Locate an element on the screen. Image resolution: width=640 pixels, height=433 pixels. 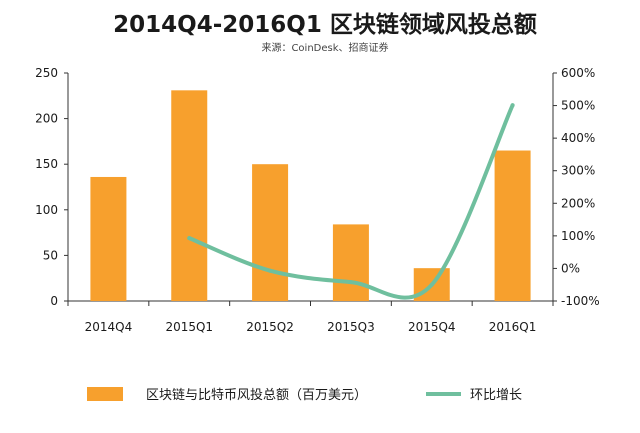
legend: 区块链与比特币风投总额（百万美元） 环比增长 is located at coordinates (304, 395).